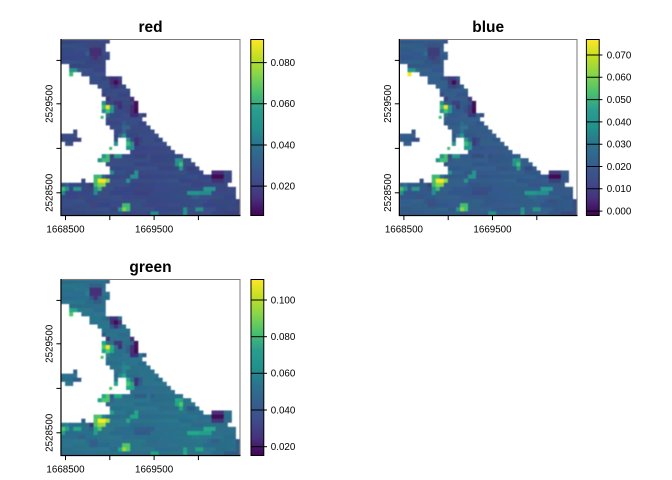 The height and width of the screenshot is (480, 672). I want to click on svg-text: 0.000, so click(619, 212).